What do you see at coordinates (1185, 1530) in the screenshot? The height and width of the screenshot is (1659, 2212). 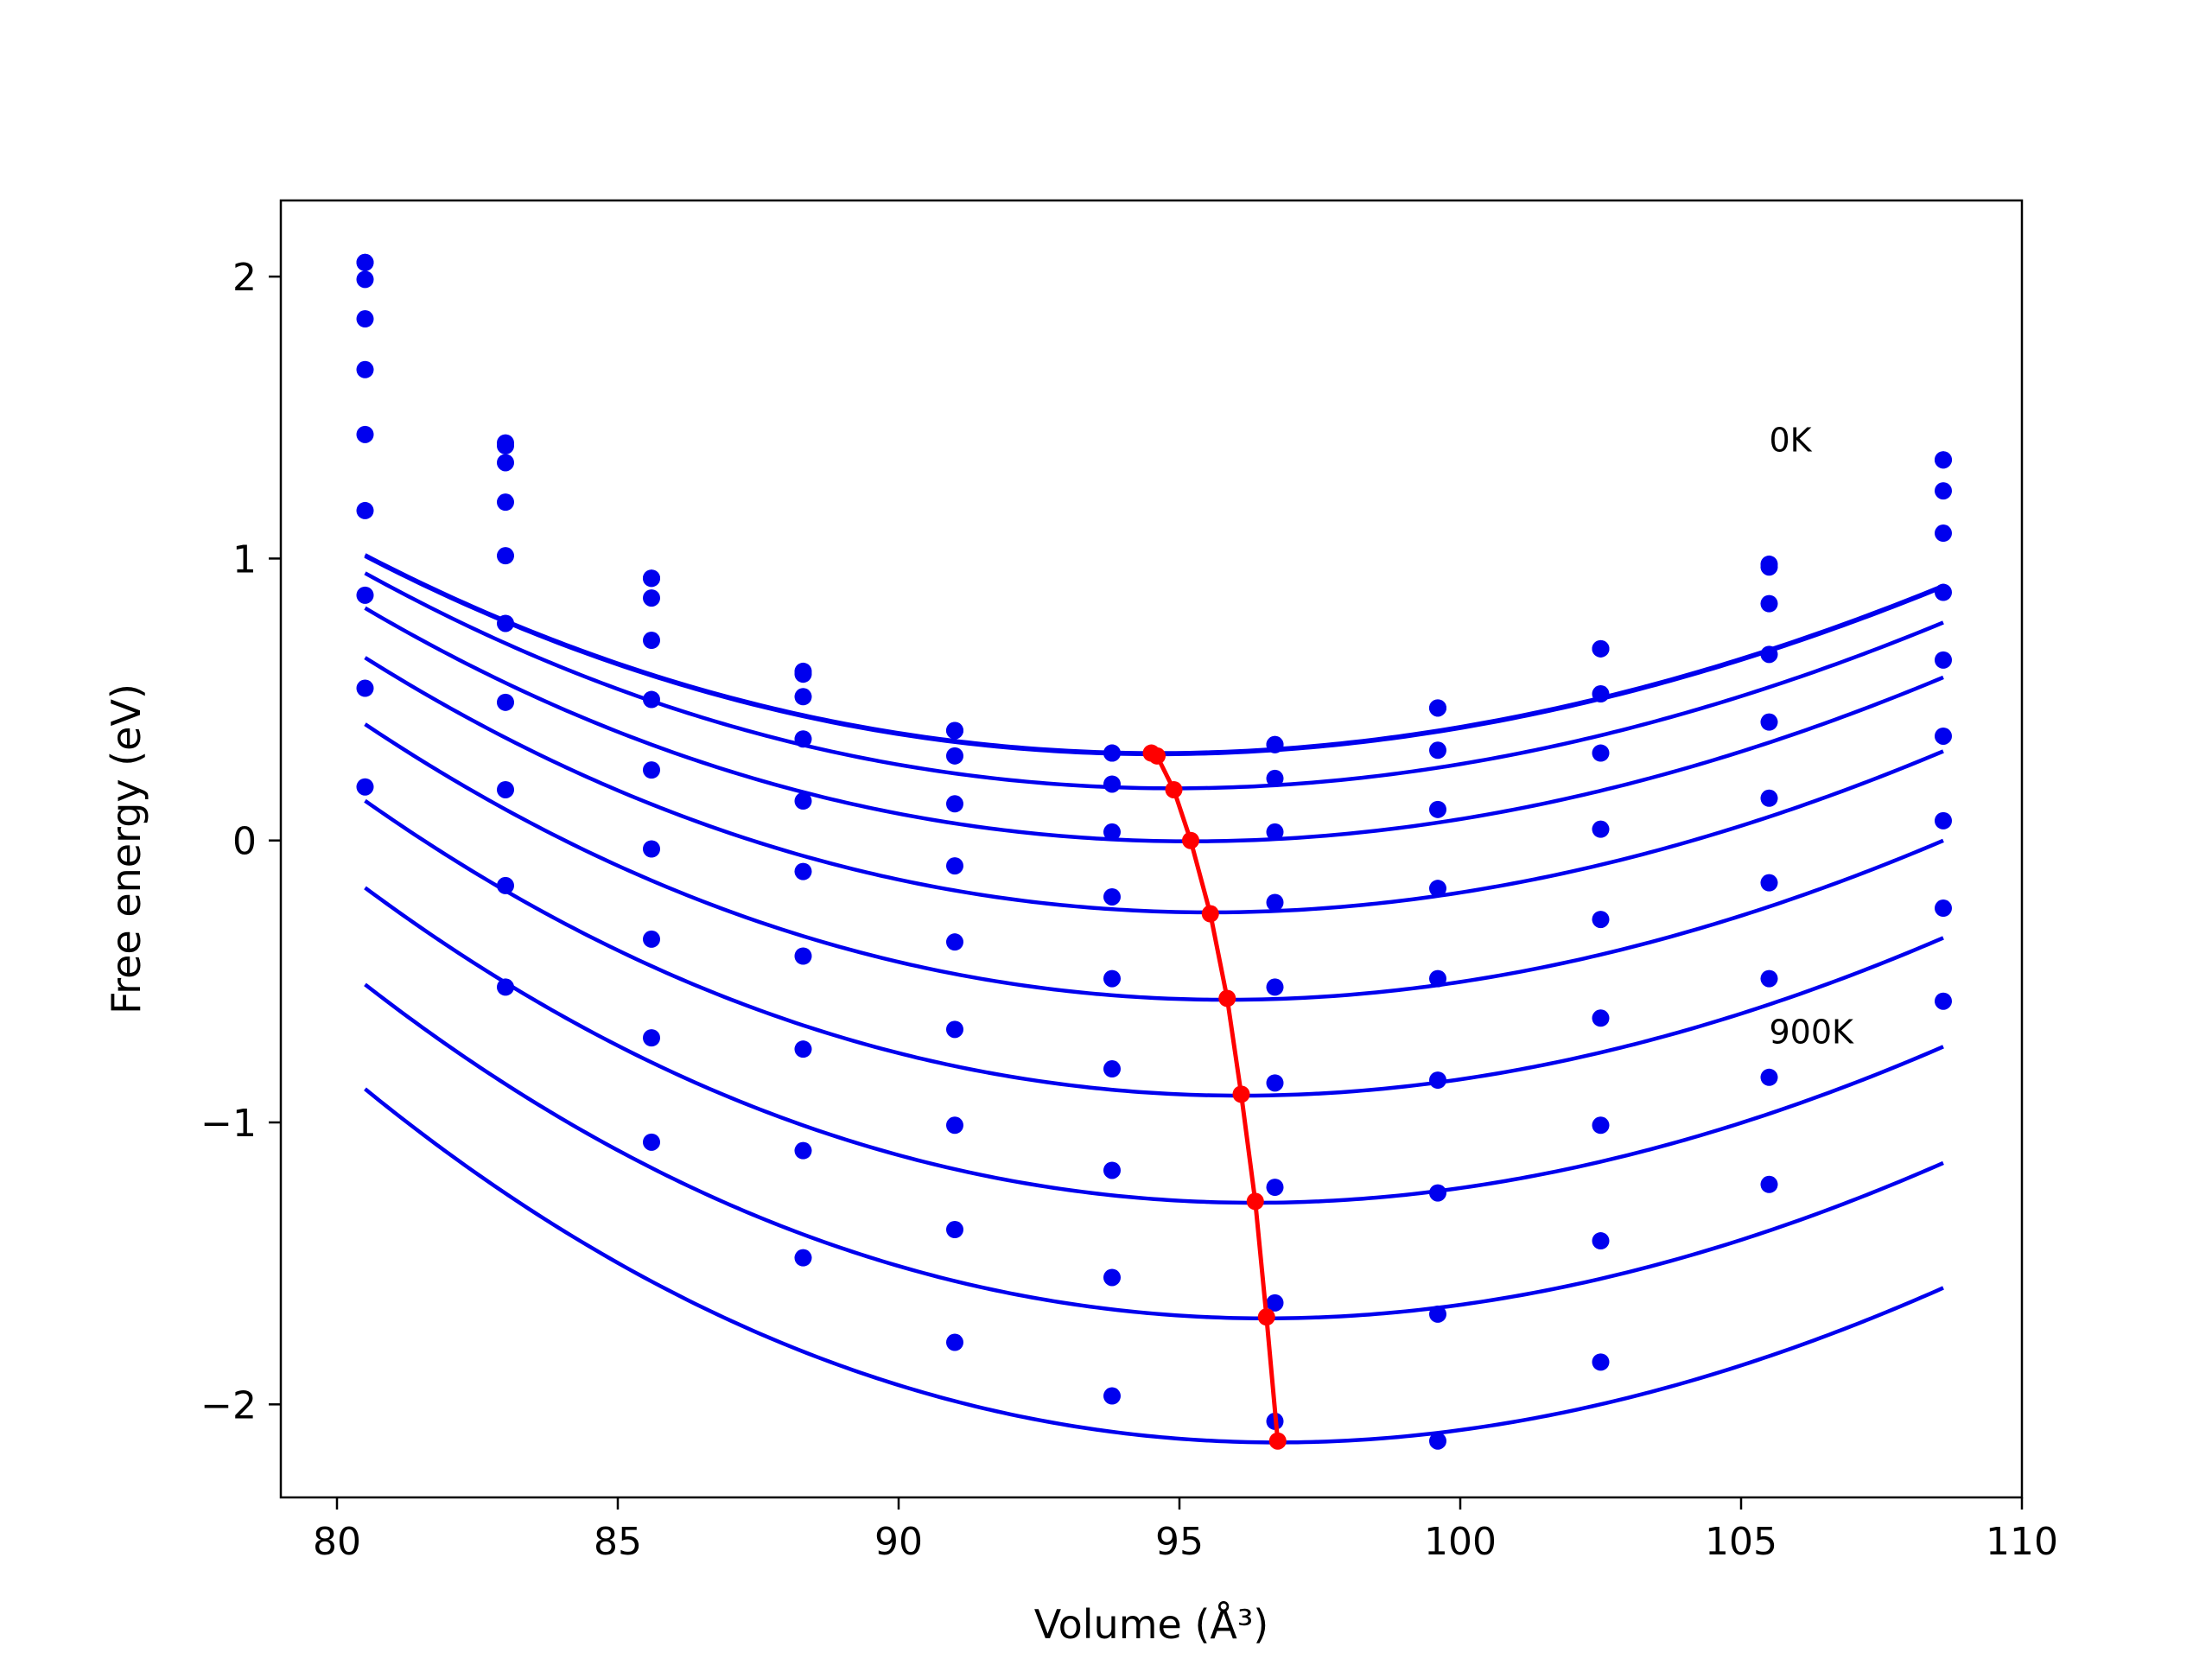 I see `x-axis-ticks: 80 85 90 95 100 105 110` at bounding box center [1185, 1530].